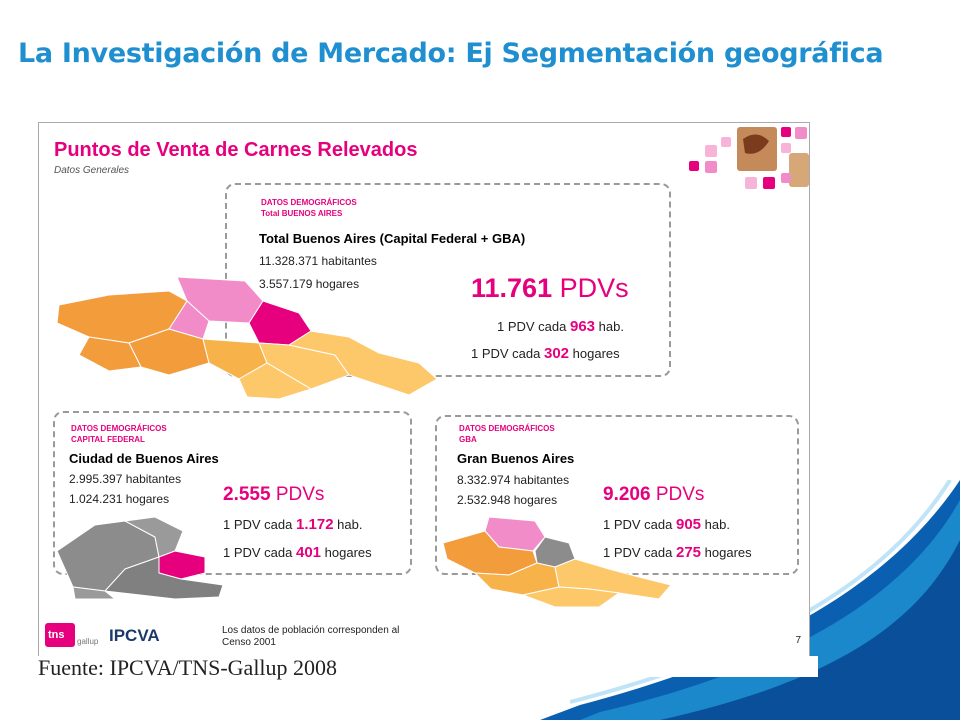 The height and width of the screenshot is (720, 960). What do you see at coordinates (140, 558) in the screenshot?
I see `capital-federal-map` at bounding box center [140, 558].